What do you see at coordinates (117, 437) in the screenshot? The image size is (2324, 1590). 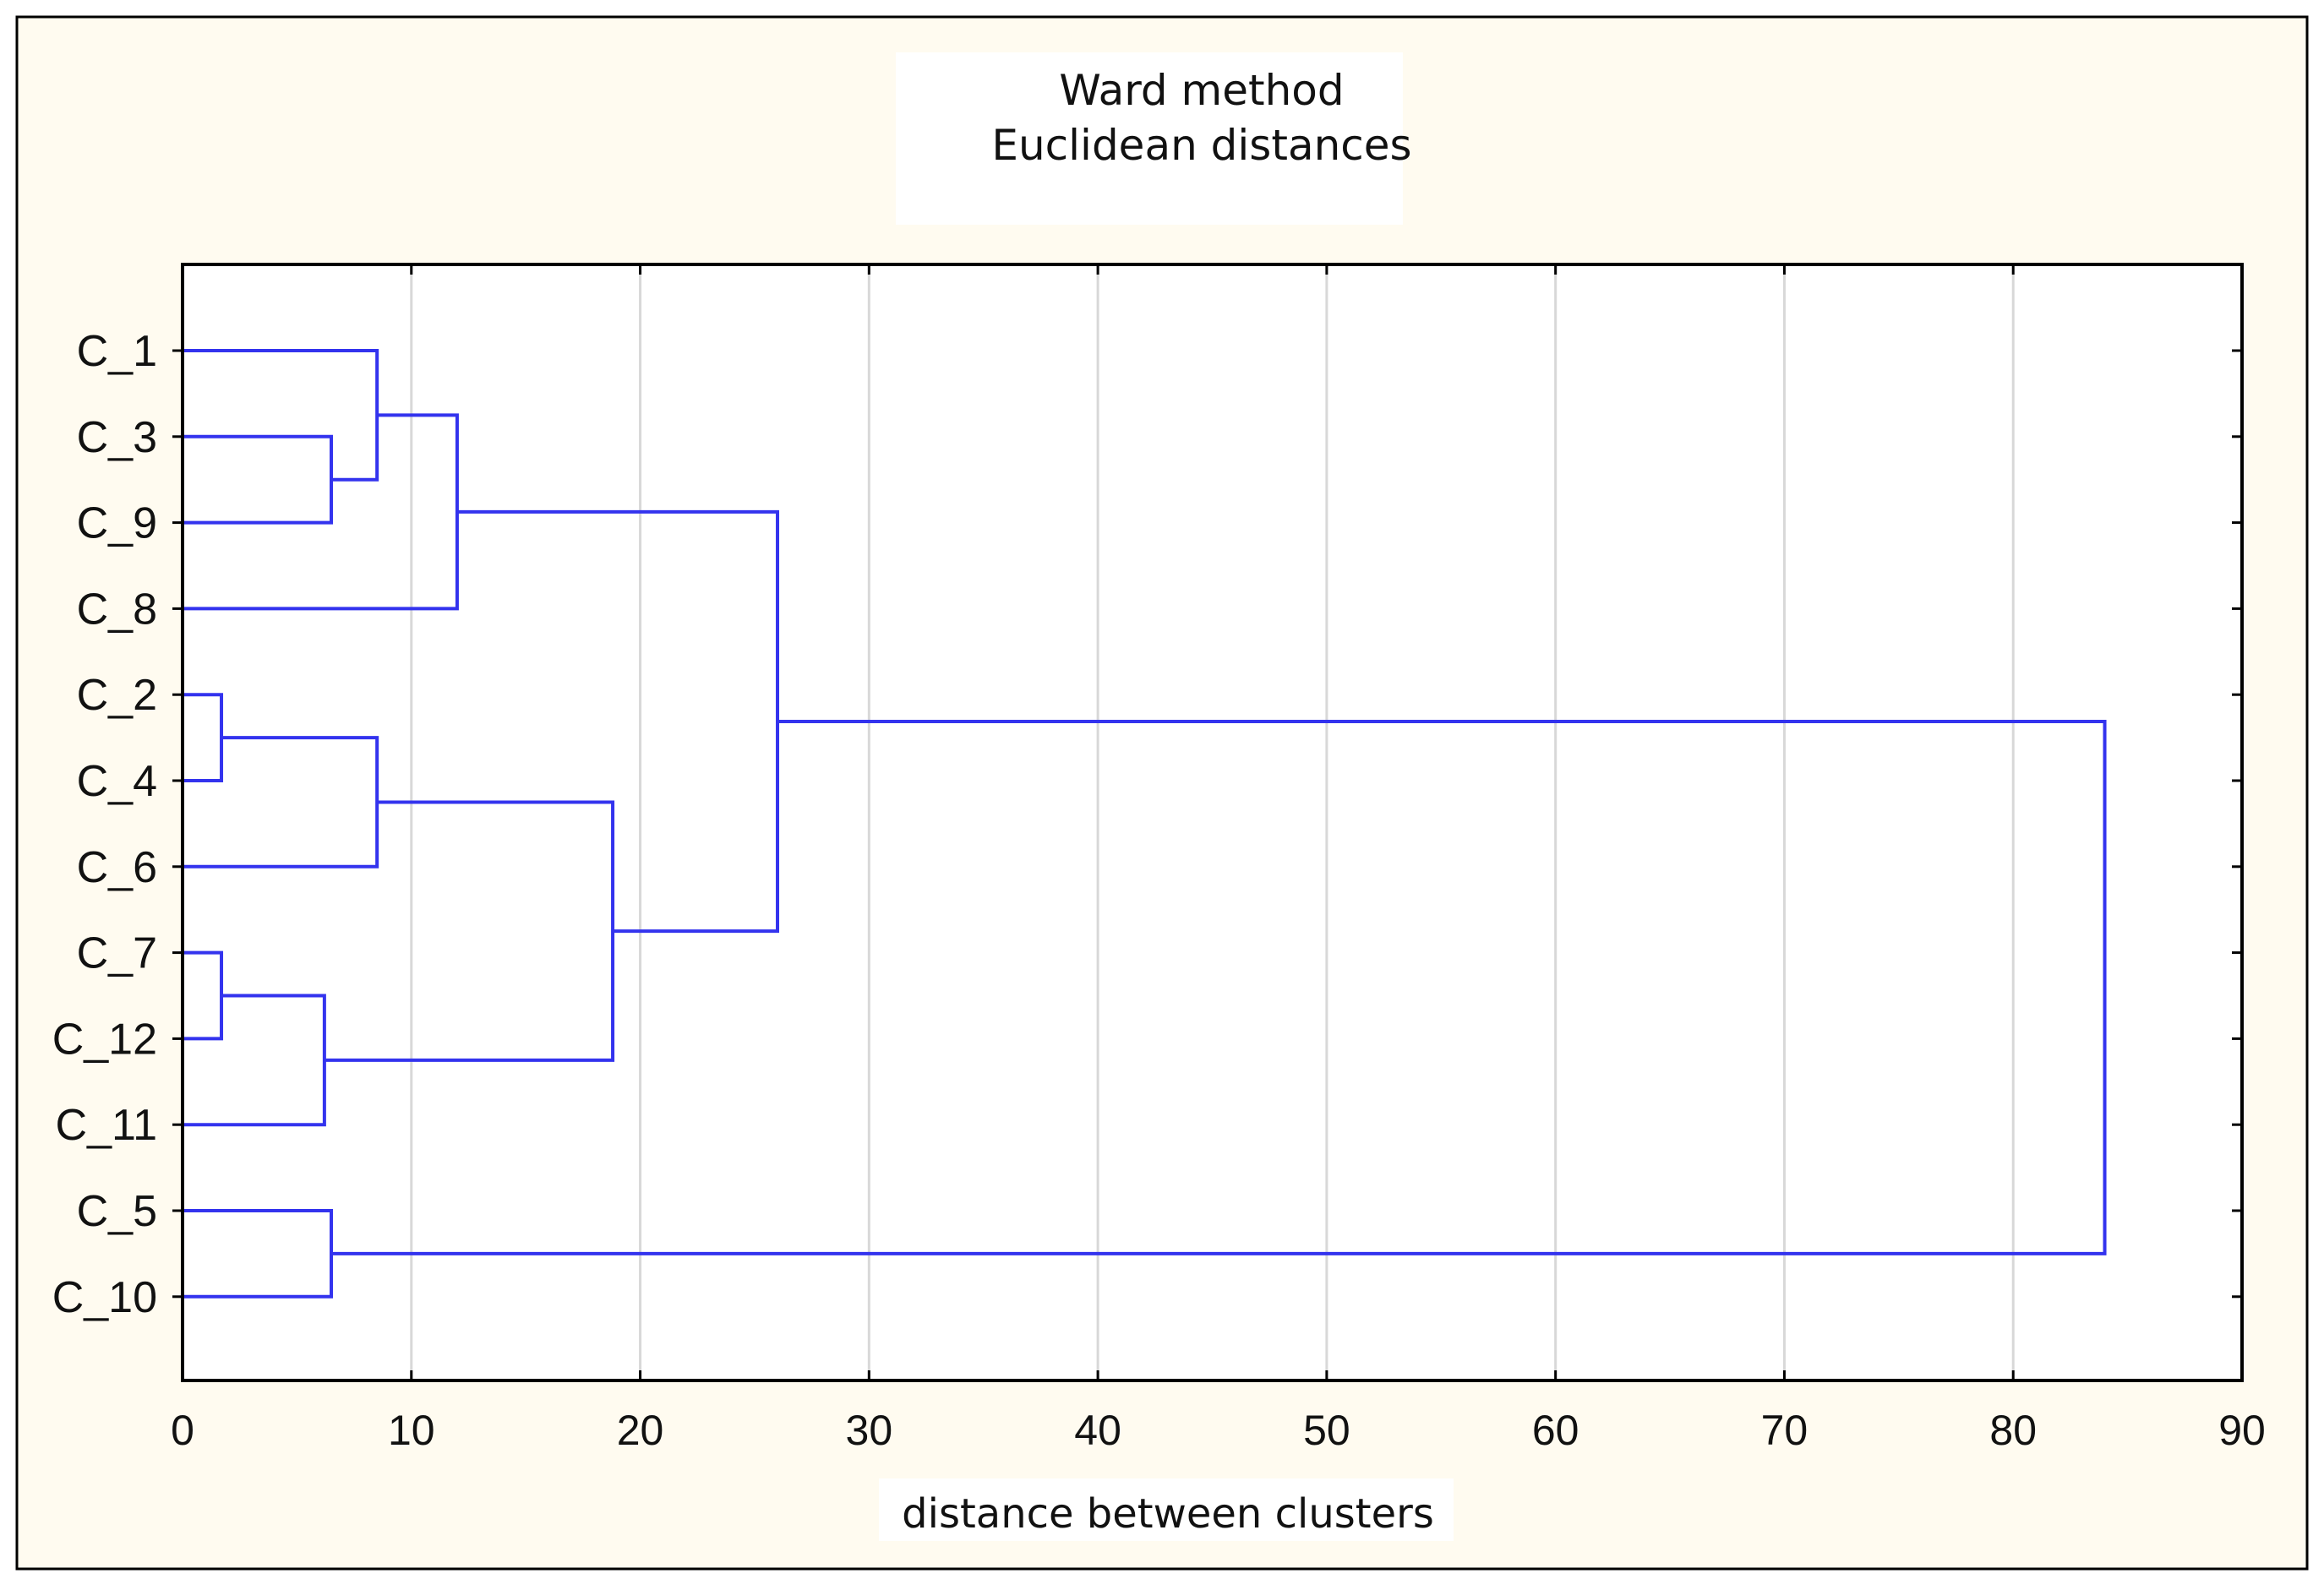 I see `leaf-label: C_3` at bounding box center [117, 437].